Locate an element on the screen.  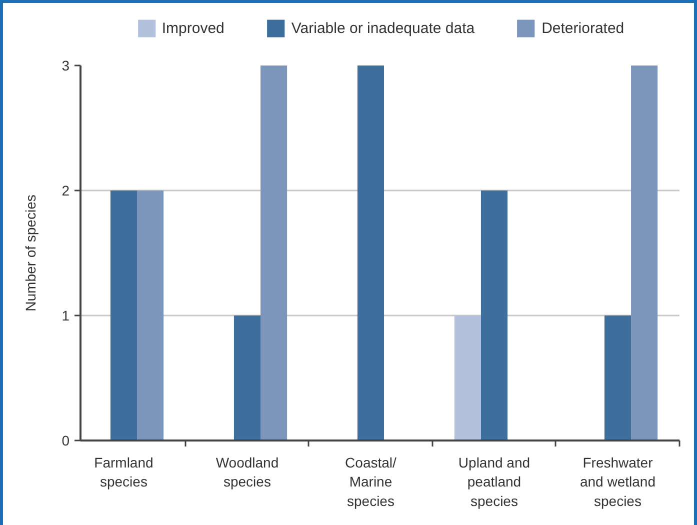
y-axis-title: Number of species is located at coordinates (30, 253).